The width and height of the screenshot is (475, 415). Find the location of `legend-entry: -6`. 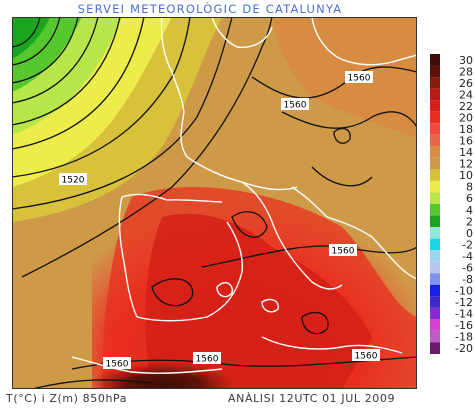

legend-entry: -6 is located at coordinates (451, 267).